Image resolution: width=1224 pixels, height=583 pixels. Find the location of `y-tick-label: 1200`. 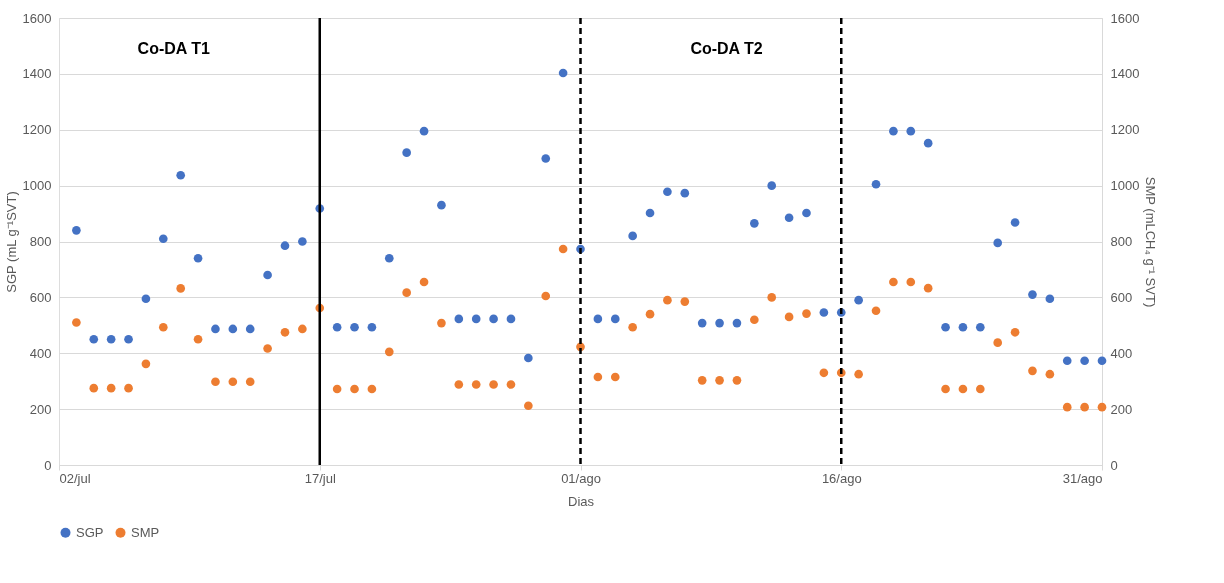

y-tick-label: 1200 is located at coordinates (37, 130).